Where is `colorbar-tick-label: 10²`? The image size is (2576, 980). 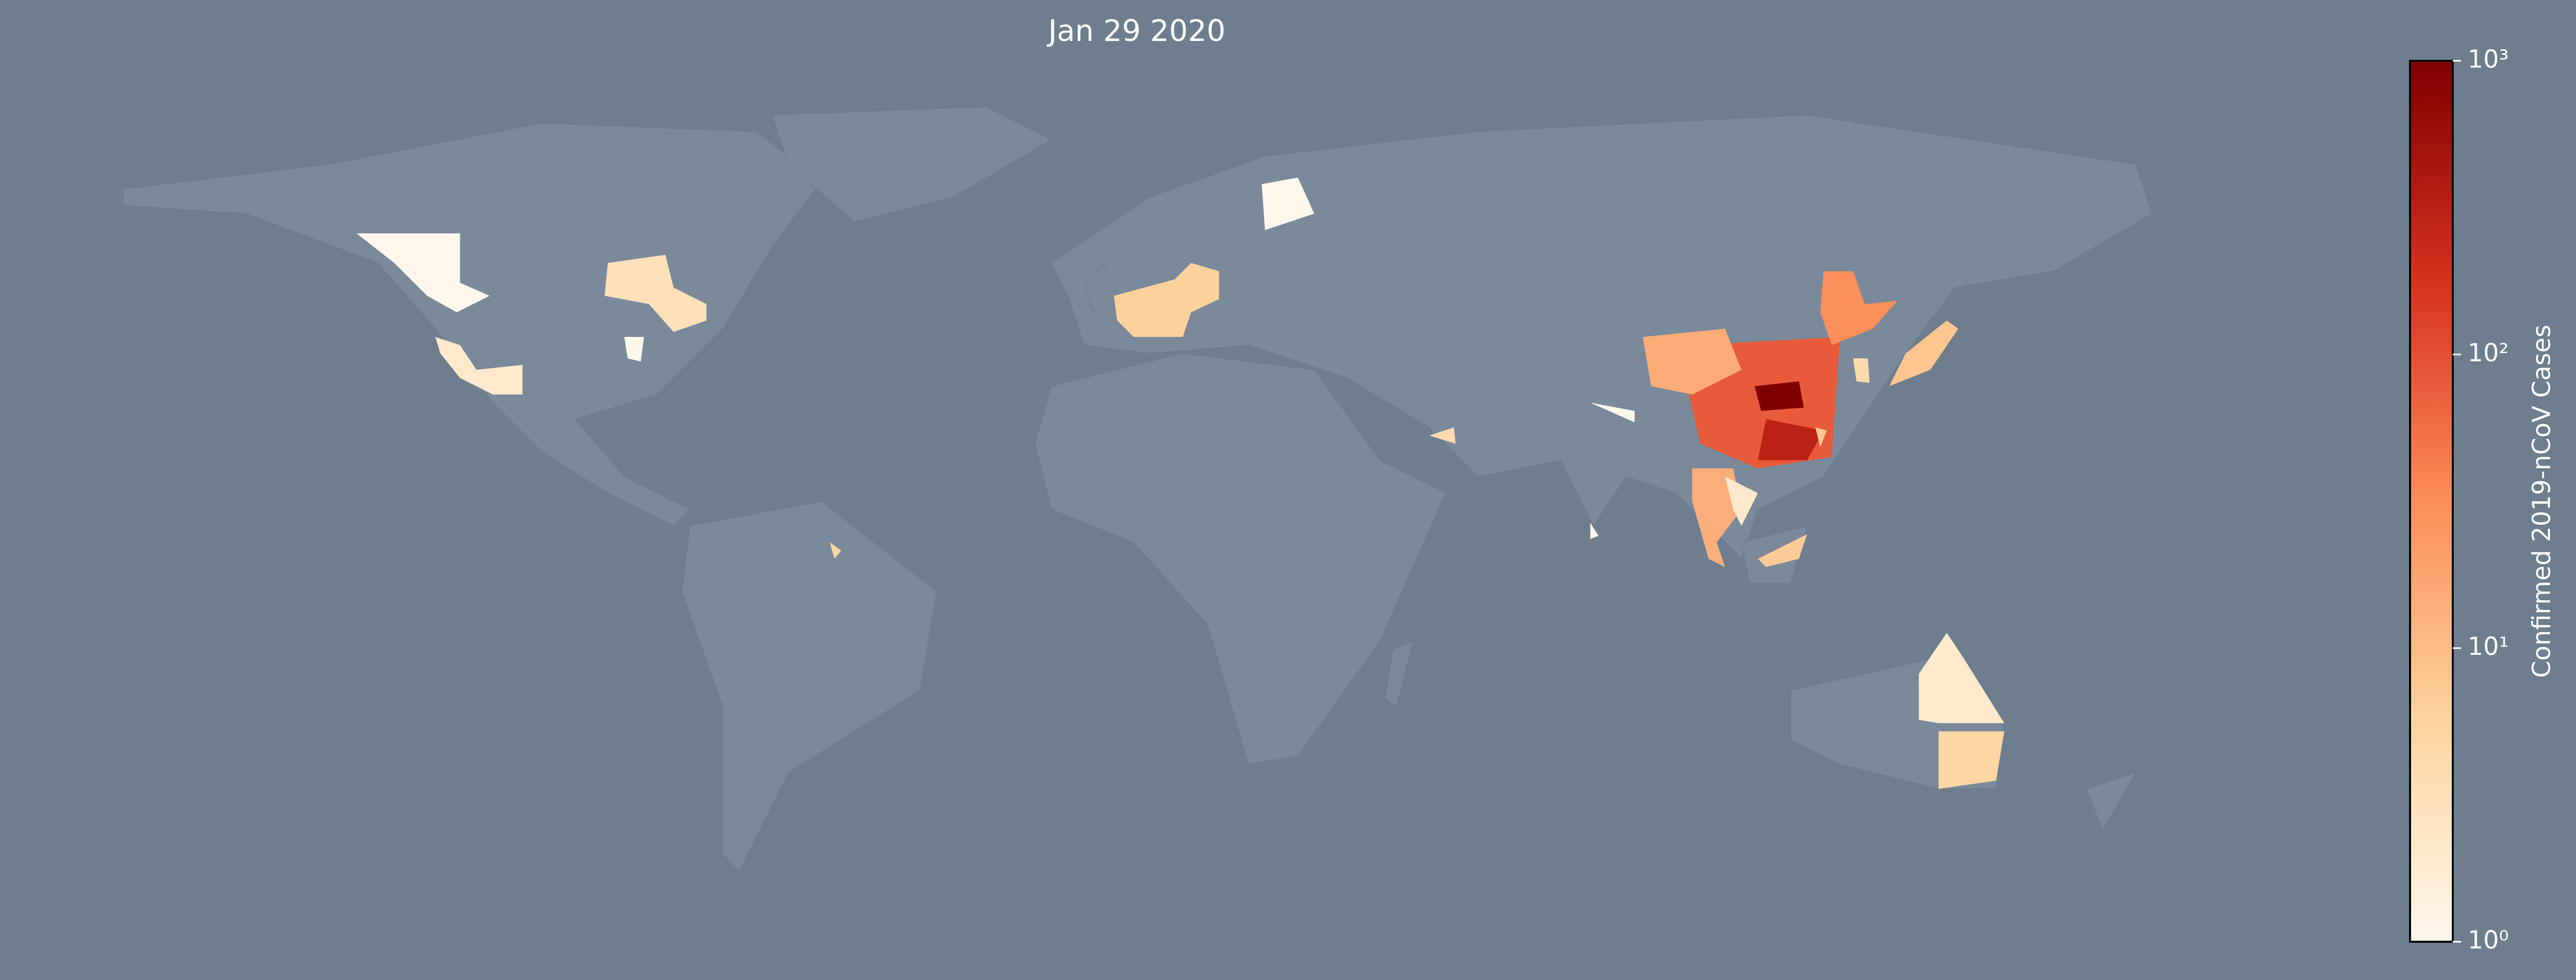
colorbar-tick-label: 10² is located at coordinates (2487, 353).